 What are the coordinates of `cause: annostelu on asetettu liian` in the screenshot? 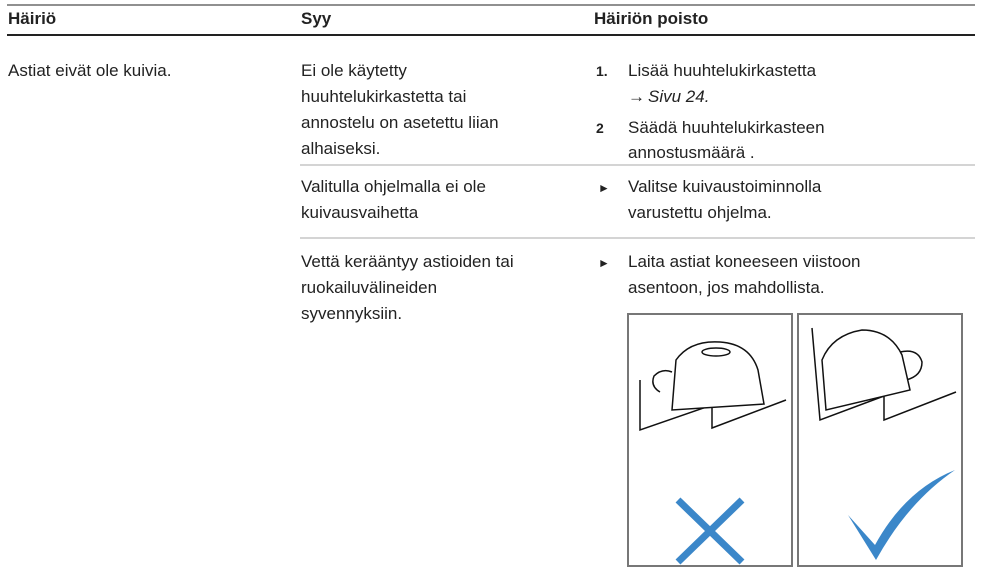 It's located at (400, 122).